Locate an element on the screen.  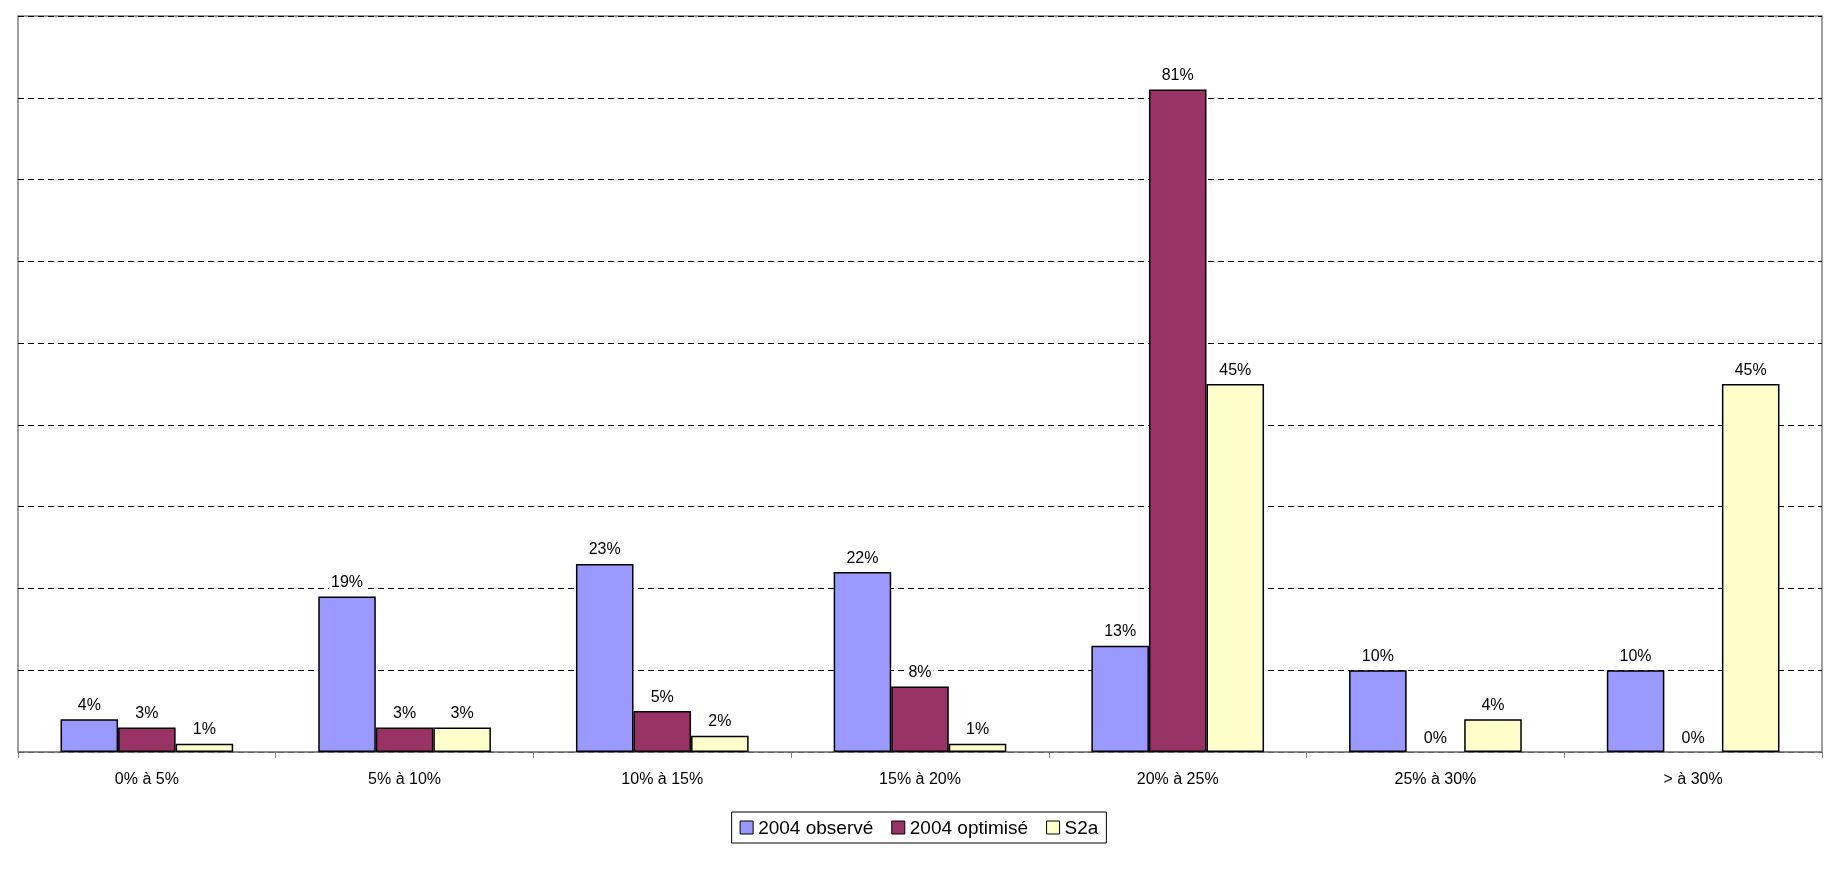
legend-label: S2a is located at coordinates (1081, 827).